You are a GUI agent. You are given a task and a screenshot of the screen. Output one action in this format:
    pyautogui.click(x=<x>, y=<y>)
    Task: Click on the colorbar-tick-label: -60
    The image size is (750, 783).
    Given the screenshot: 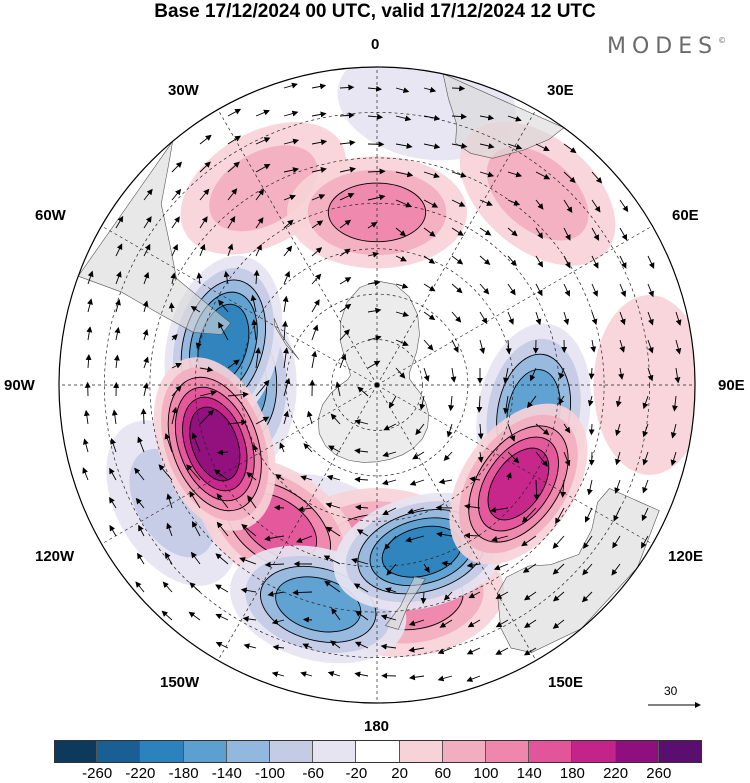 What is the action you would take?
    pyautogui.click(x=313, y=773)
    